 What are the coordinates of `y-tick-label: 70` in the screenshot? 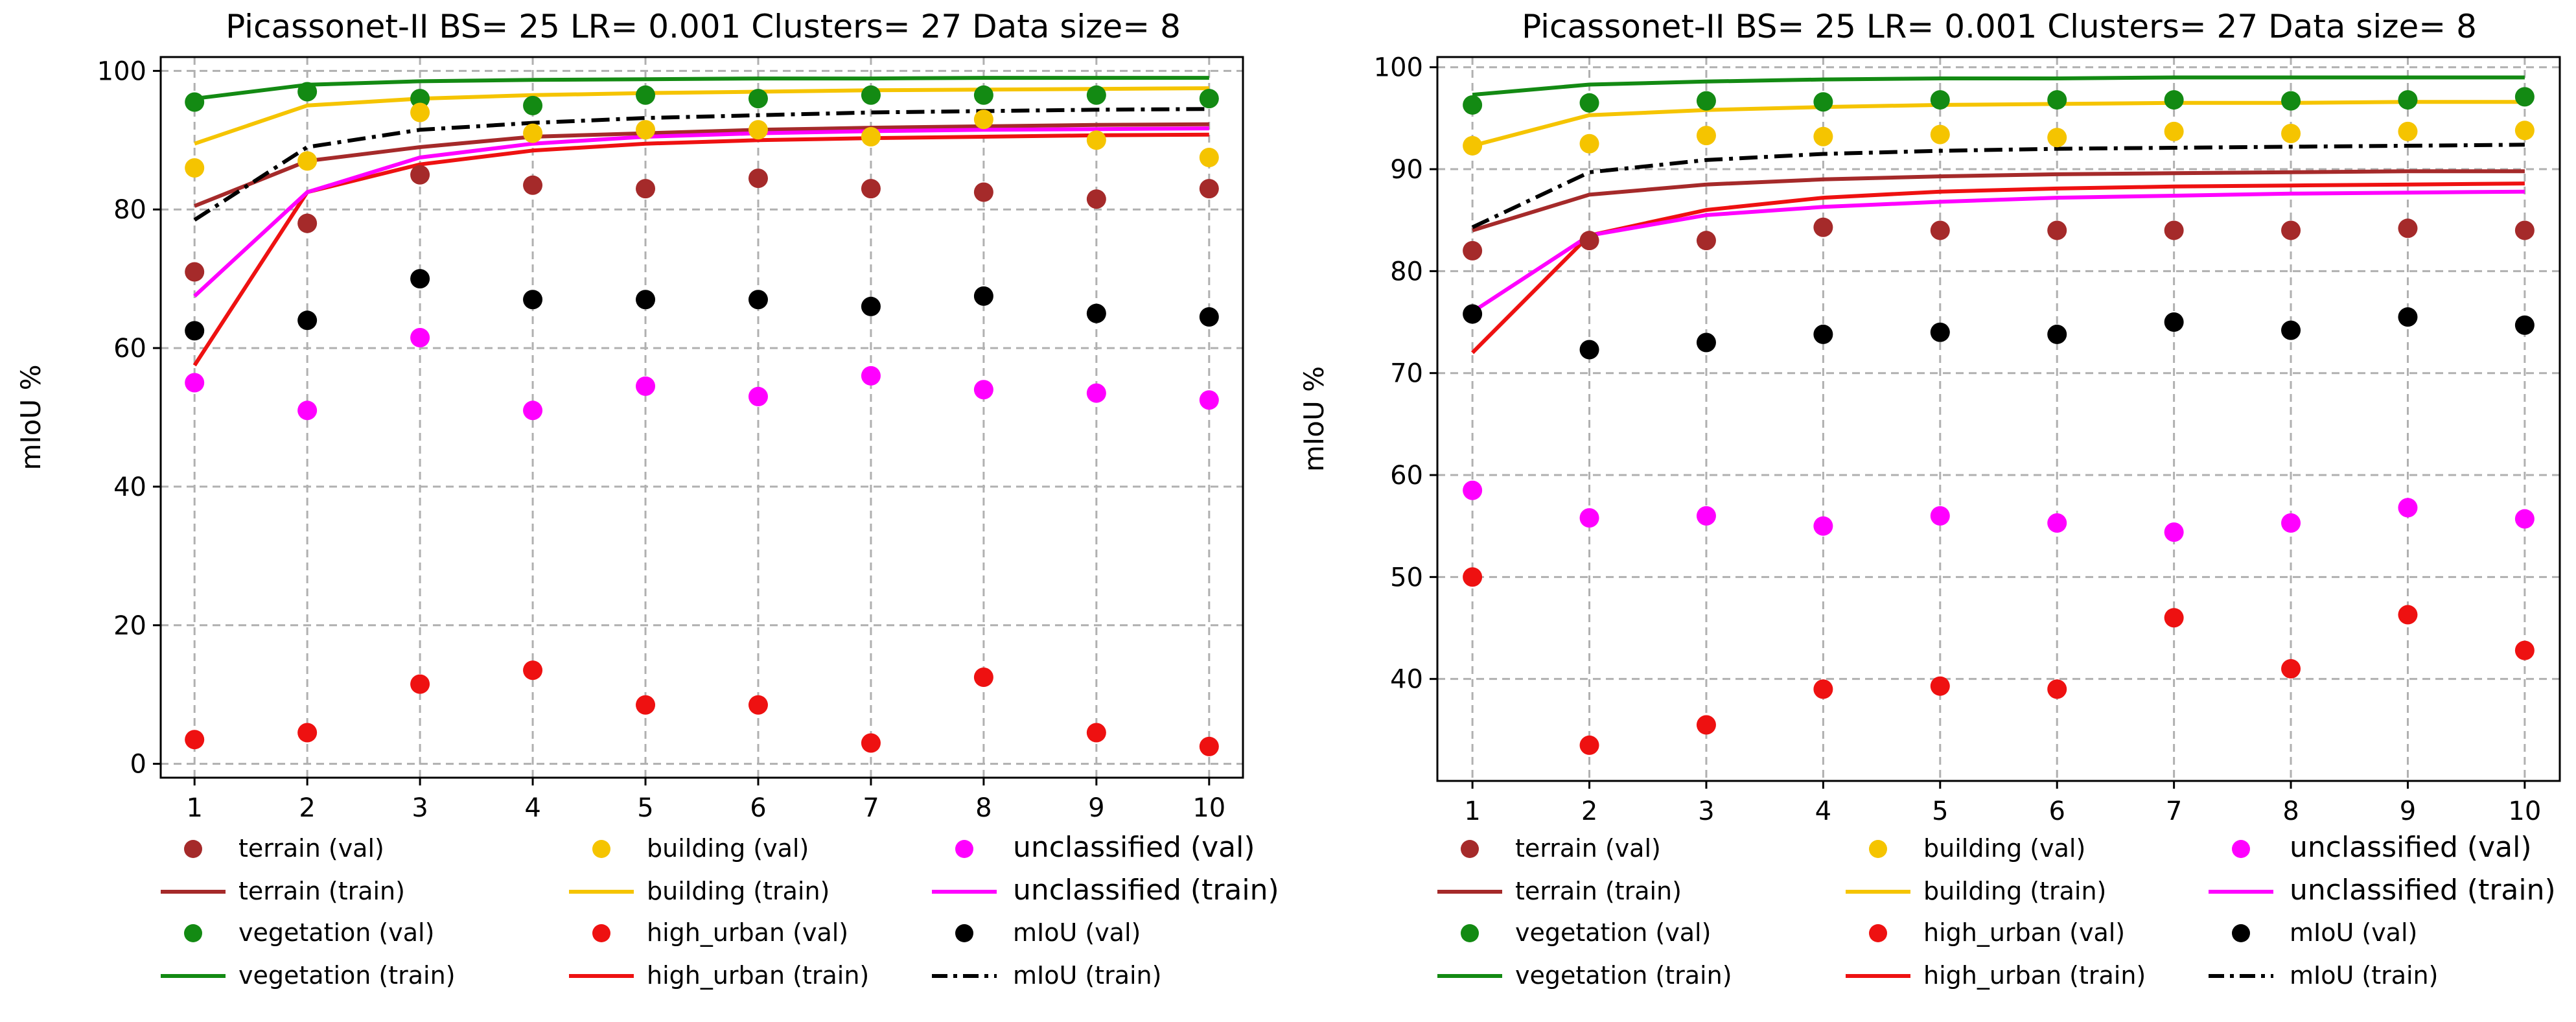 It's located at (1406, 374).